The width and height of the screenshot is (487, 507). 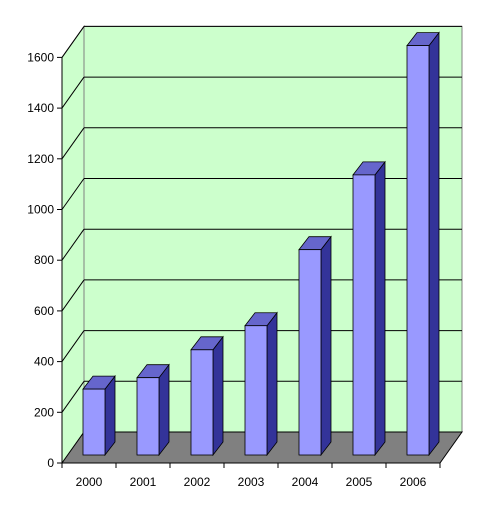 I want to click on y-tick-label: 1600, so click(x=40, y=57).